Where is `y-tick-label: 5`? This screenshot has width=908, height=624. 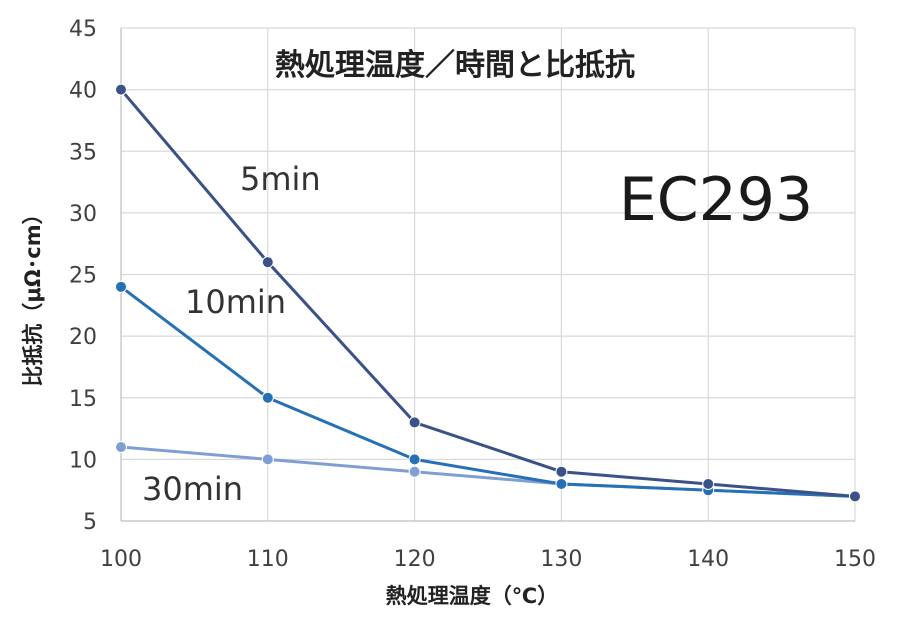 y-tick-label: 5 is located at coordinates (90, 522).